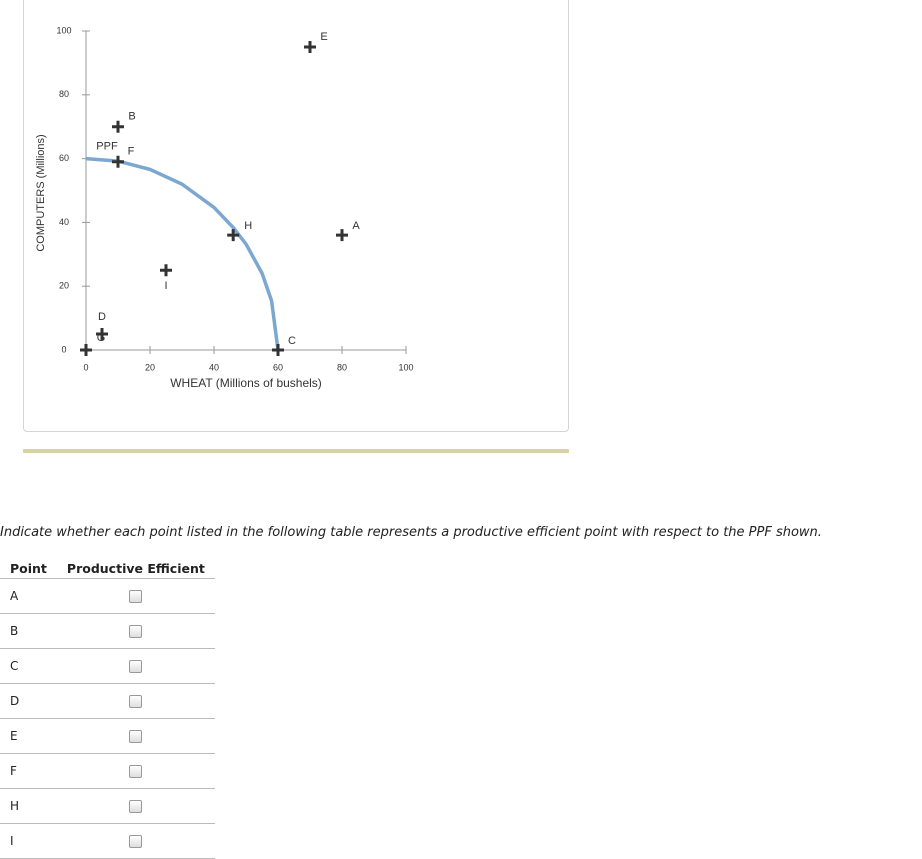 The width and height of the screenshot is (922, 859). What do you see at coordinates (85, 367) in the screenshot?
I see `x-tick-label: 0` at bounding box center [85, 367].